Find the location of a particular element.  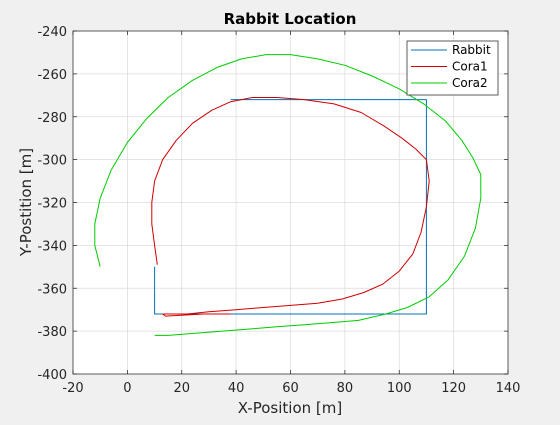

x-tick-label: 80 is located at coordinates (345, 388).